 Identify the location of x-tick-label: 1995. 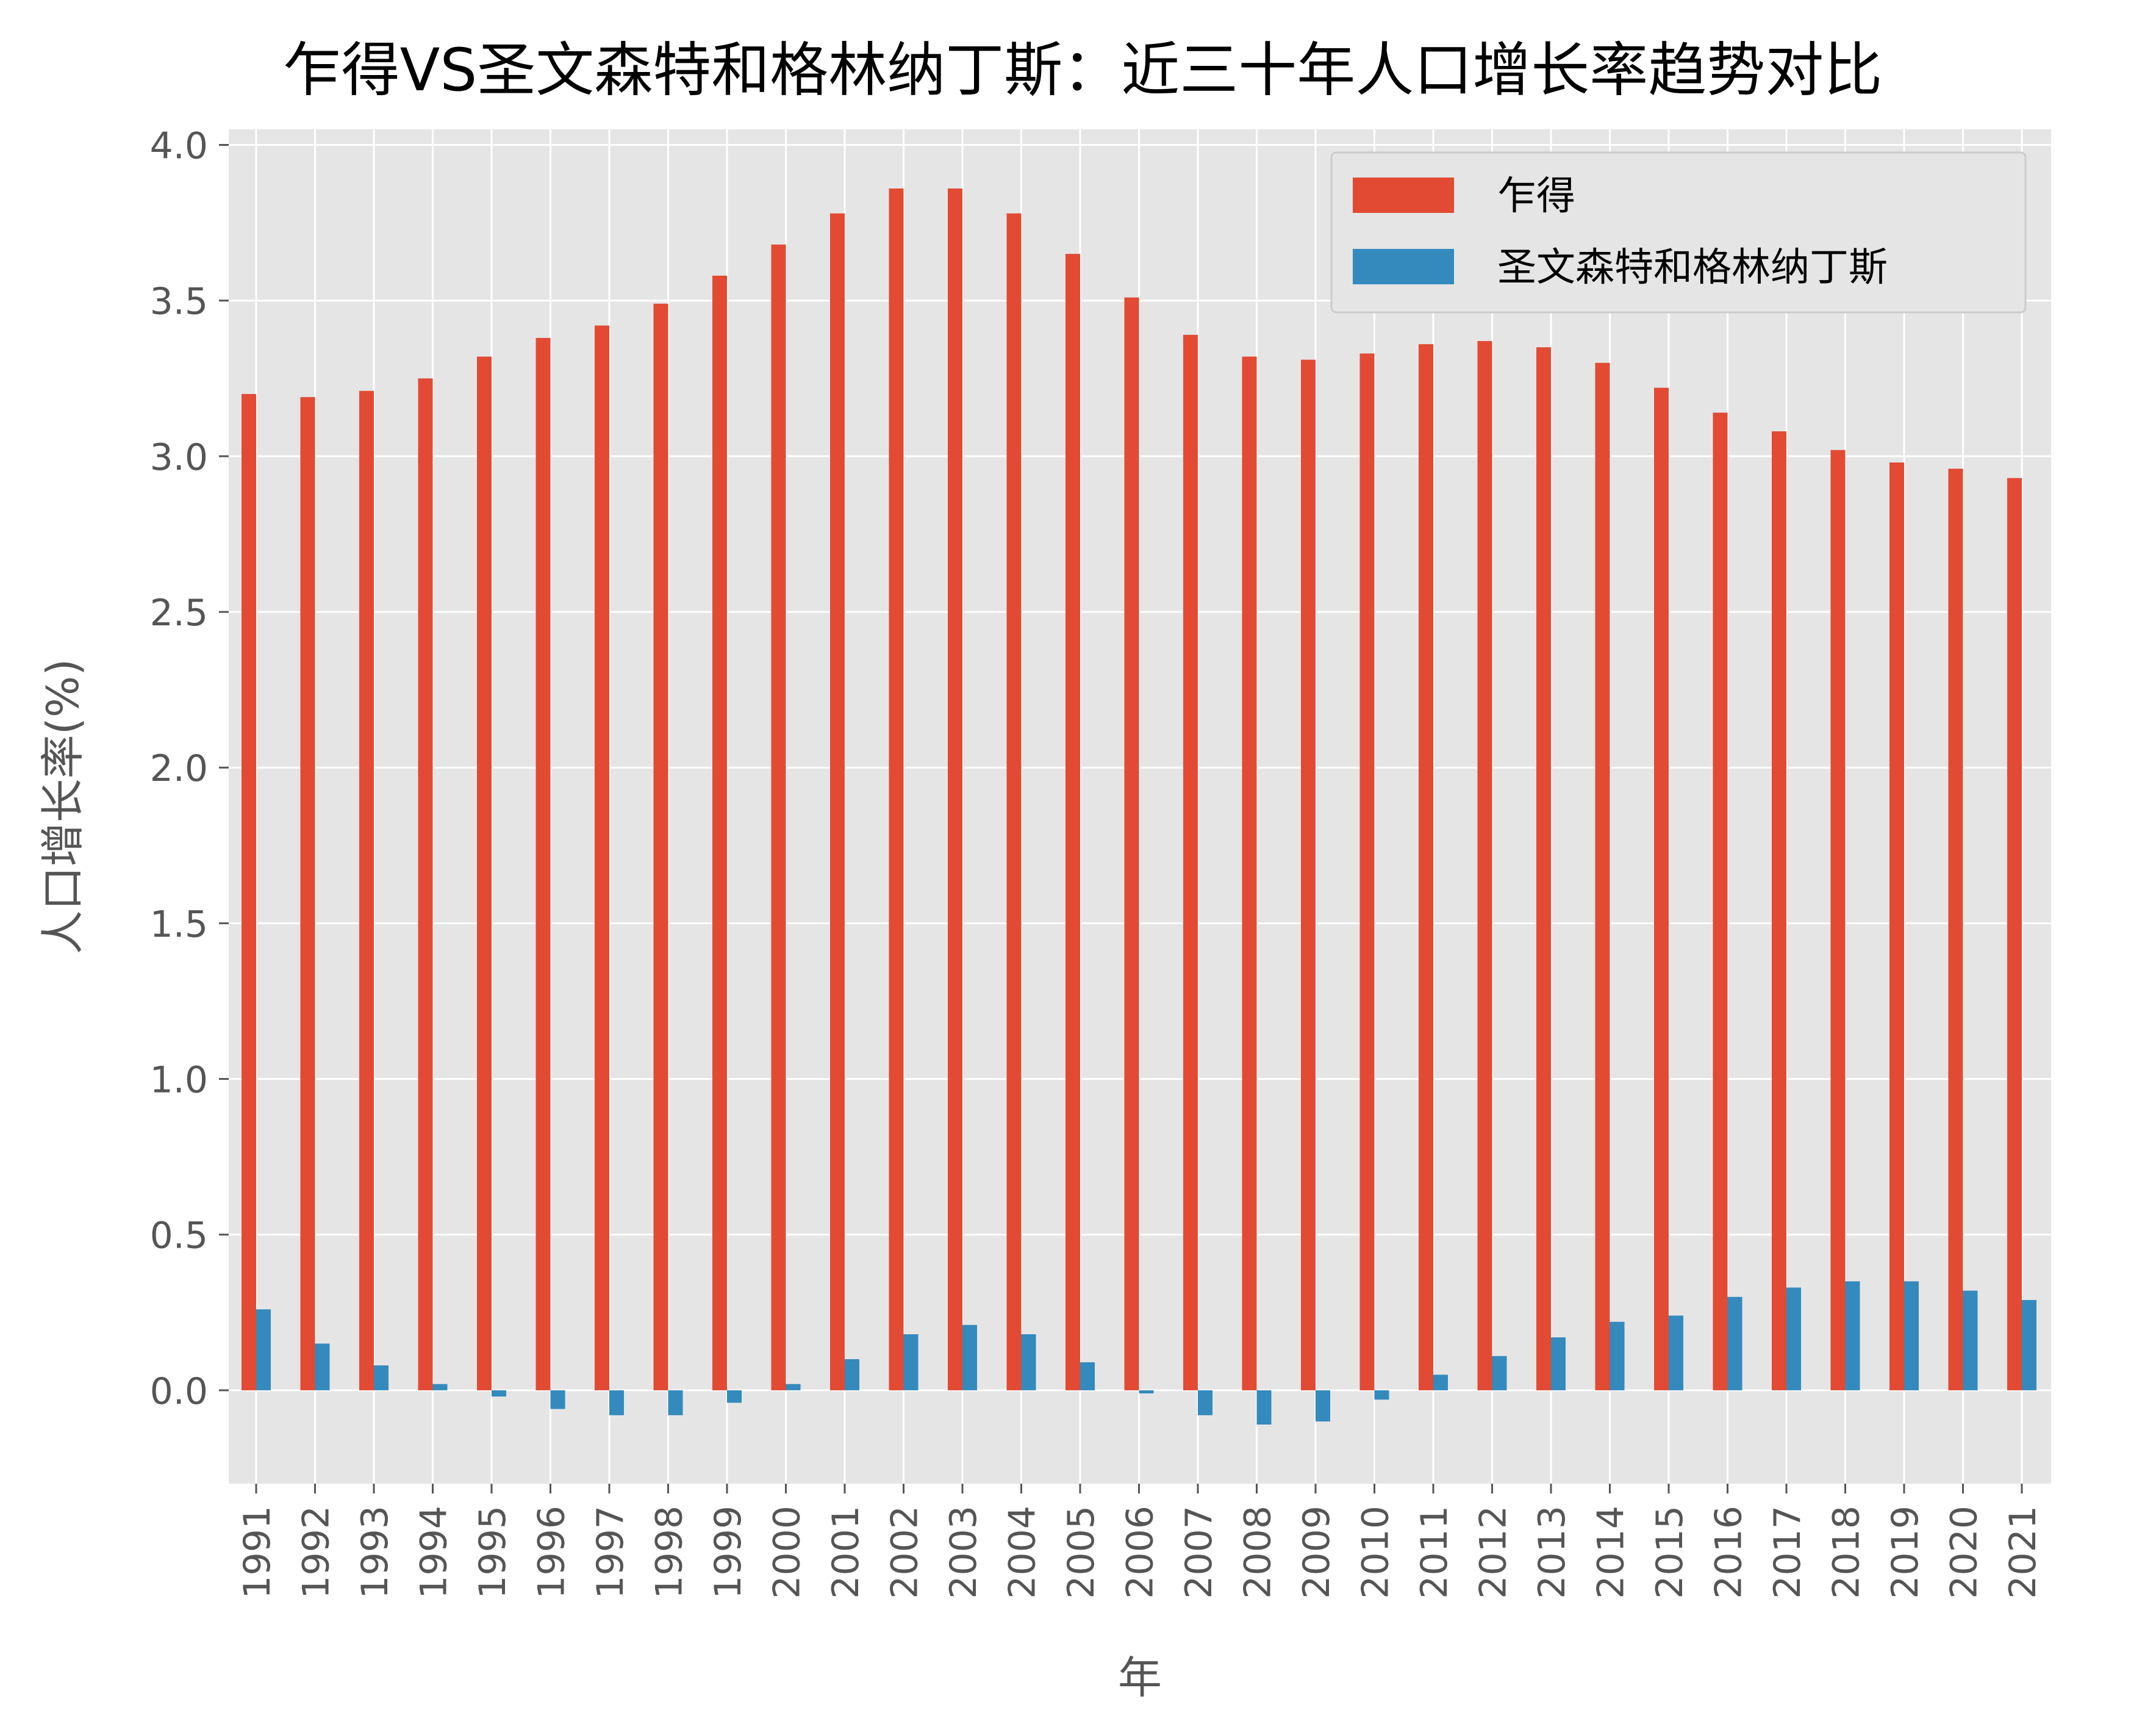
(492, 1552).